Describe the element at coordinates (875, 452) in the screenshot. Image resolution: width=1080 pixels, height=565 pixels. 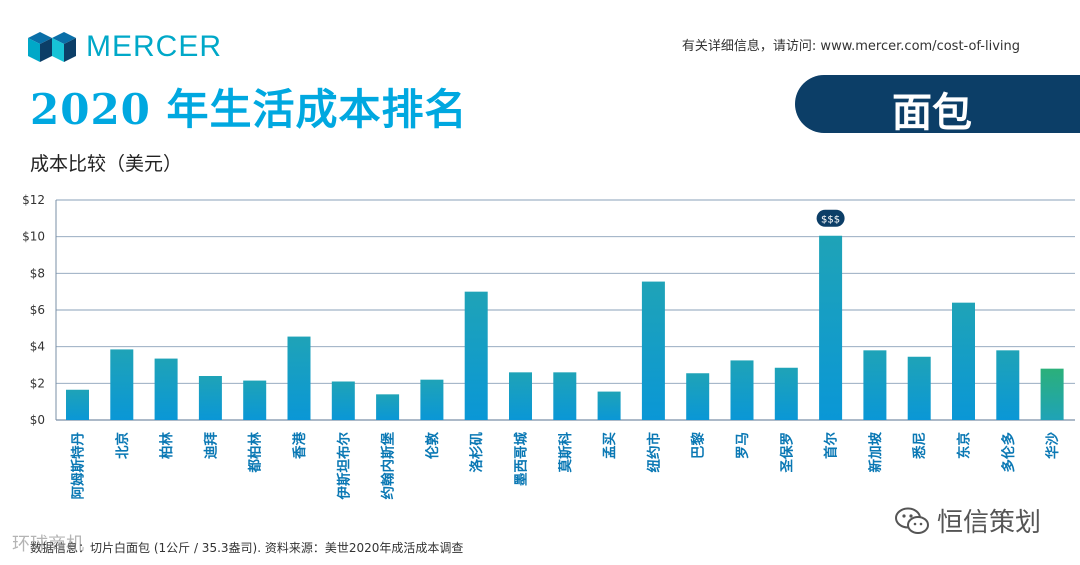
I see `x-tick-label: 新加坡` at that location.